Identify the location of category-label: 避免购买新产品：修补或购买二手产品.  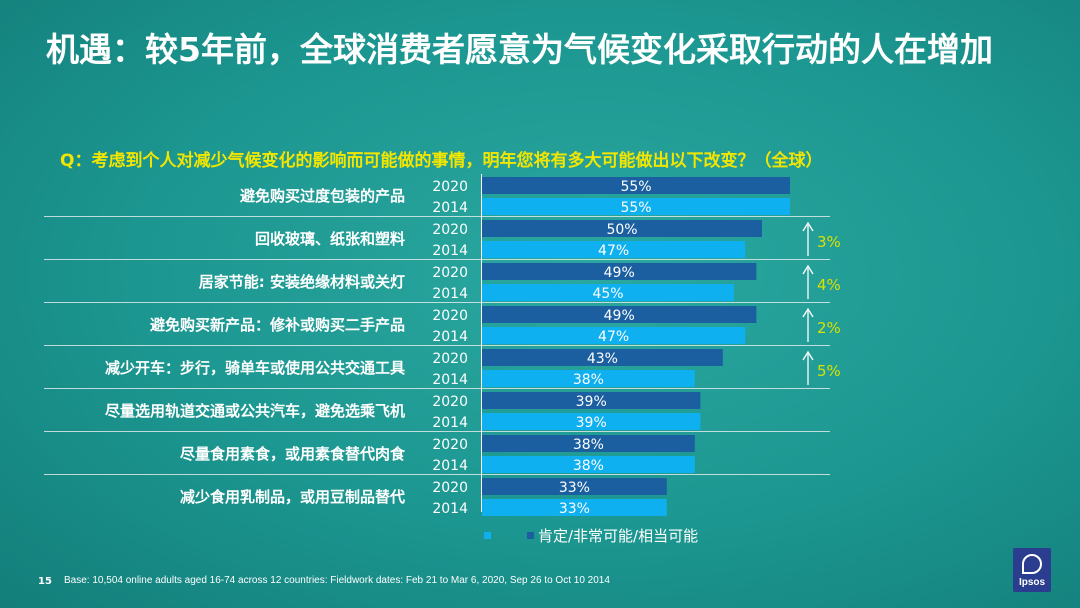
(277, 325).